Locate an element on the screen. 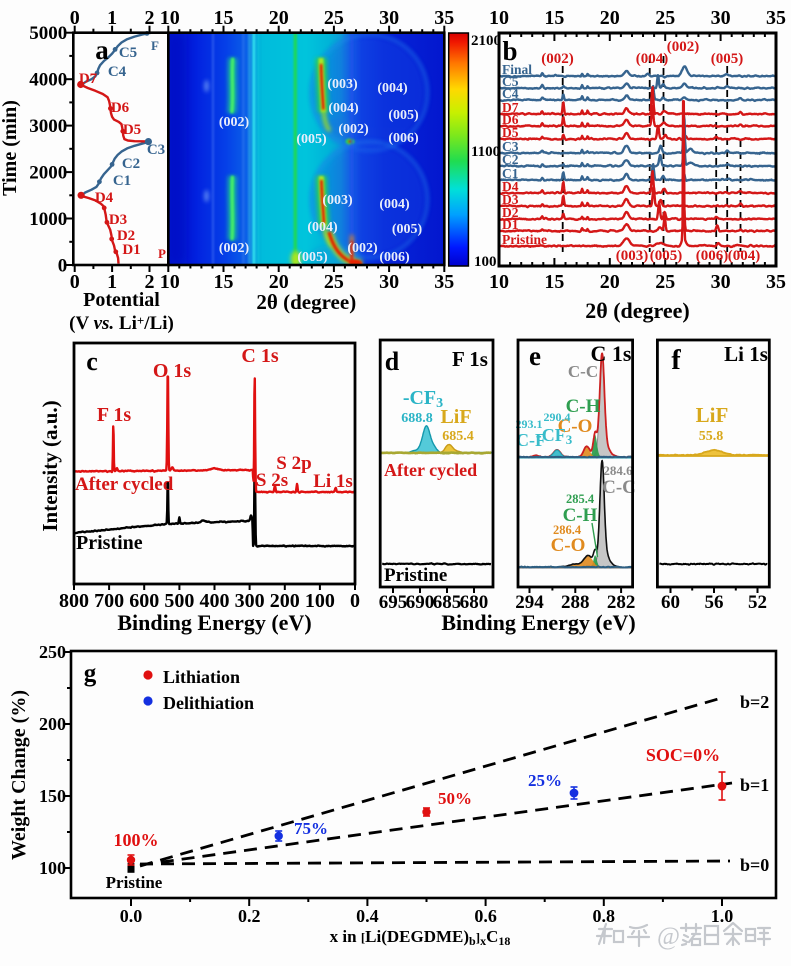  svg-text: C-O is located at coordinates (575, 426).